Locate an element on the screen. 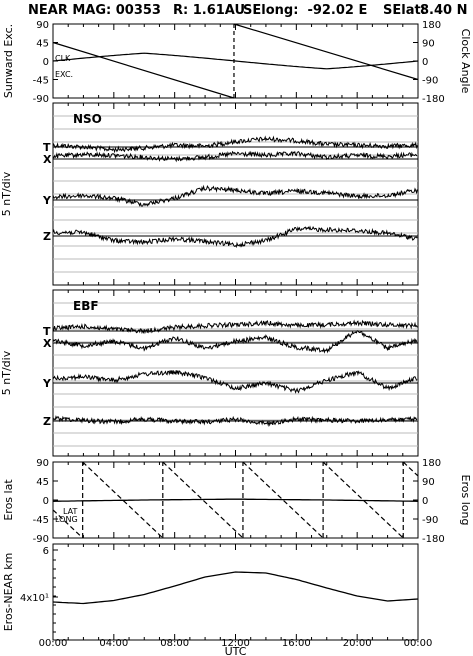  series-exc-line is located at coordinates (235, 61).